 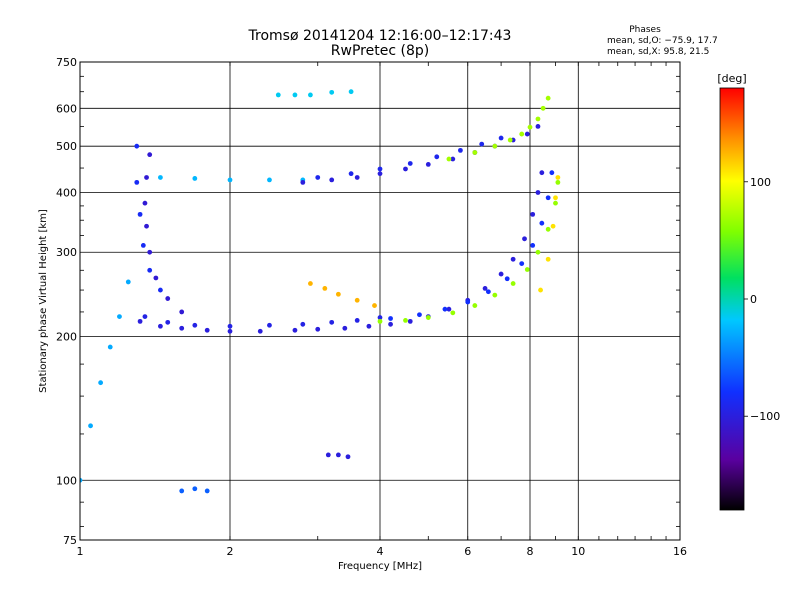 I want to click on x-tick-label: 8, so click(x=530, y=551).